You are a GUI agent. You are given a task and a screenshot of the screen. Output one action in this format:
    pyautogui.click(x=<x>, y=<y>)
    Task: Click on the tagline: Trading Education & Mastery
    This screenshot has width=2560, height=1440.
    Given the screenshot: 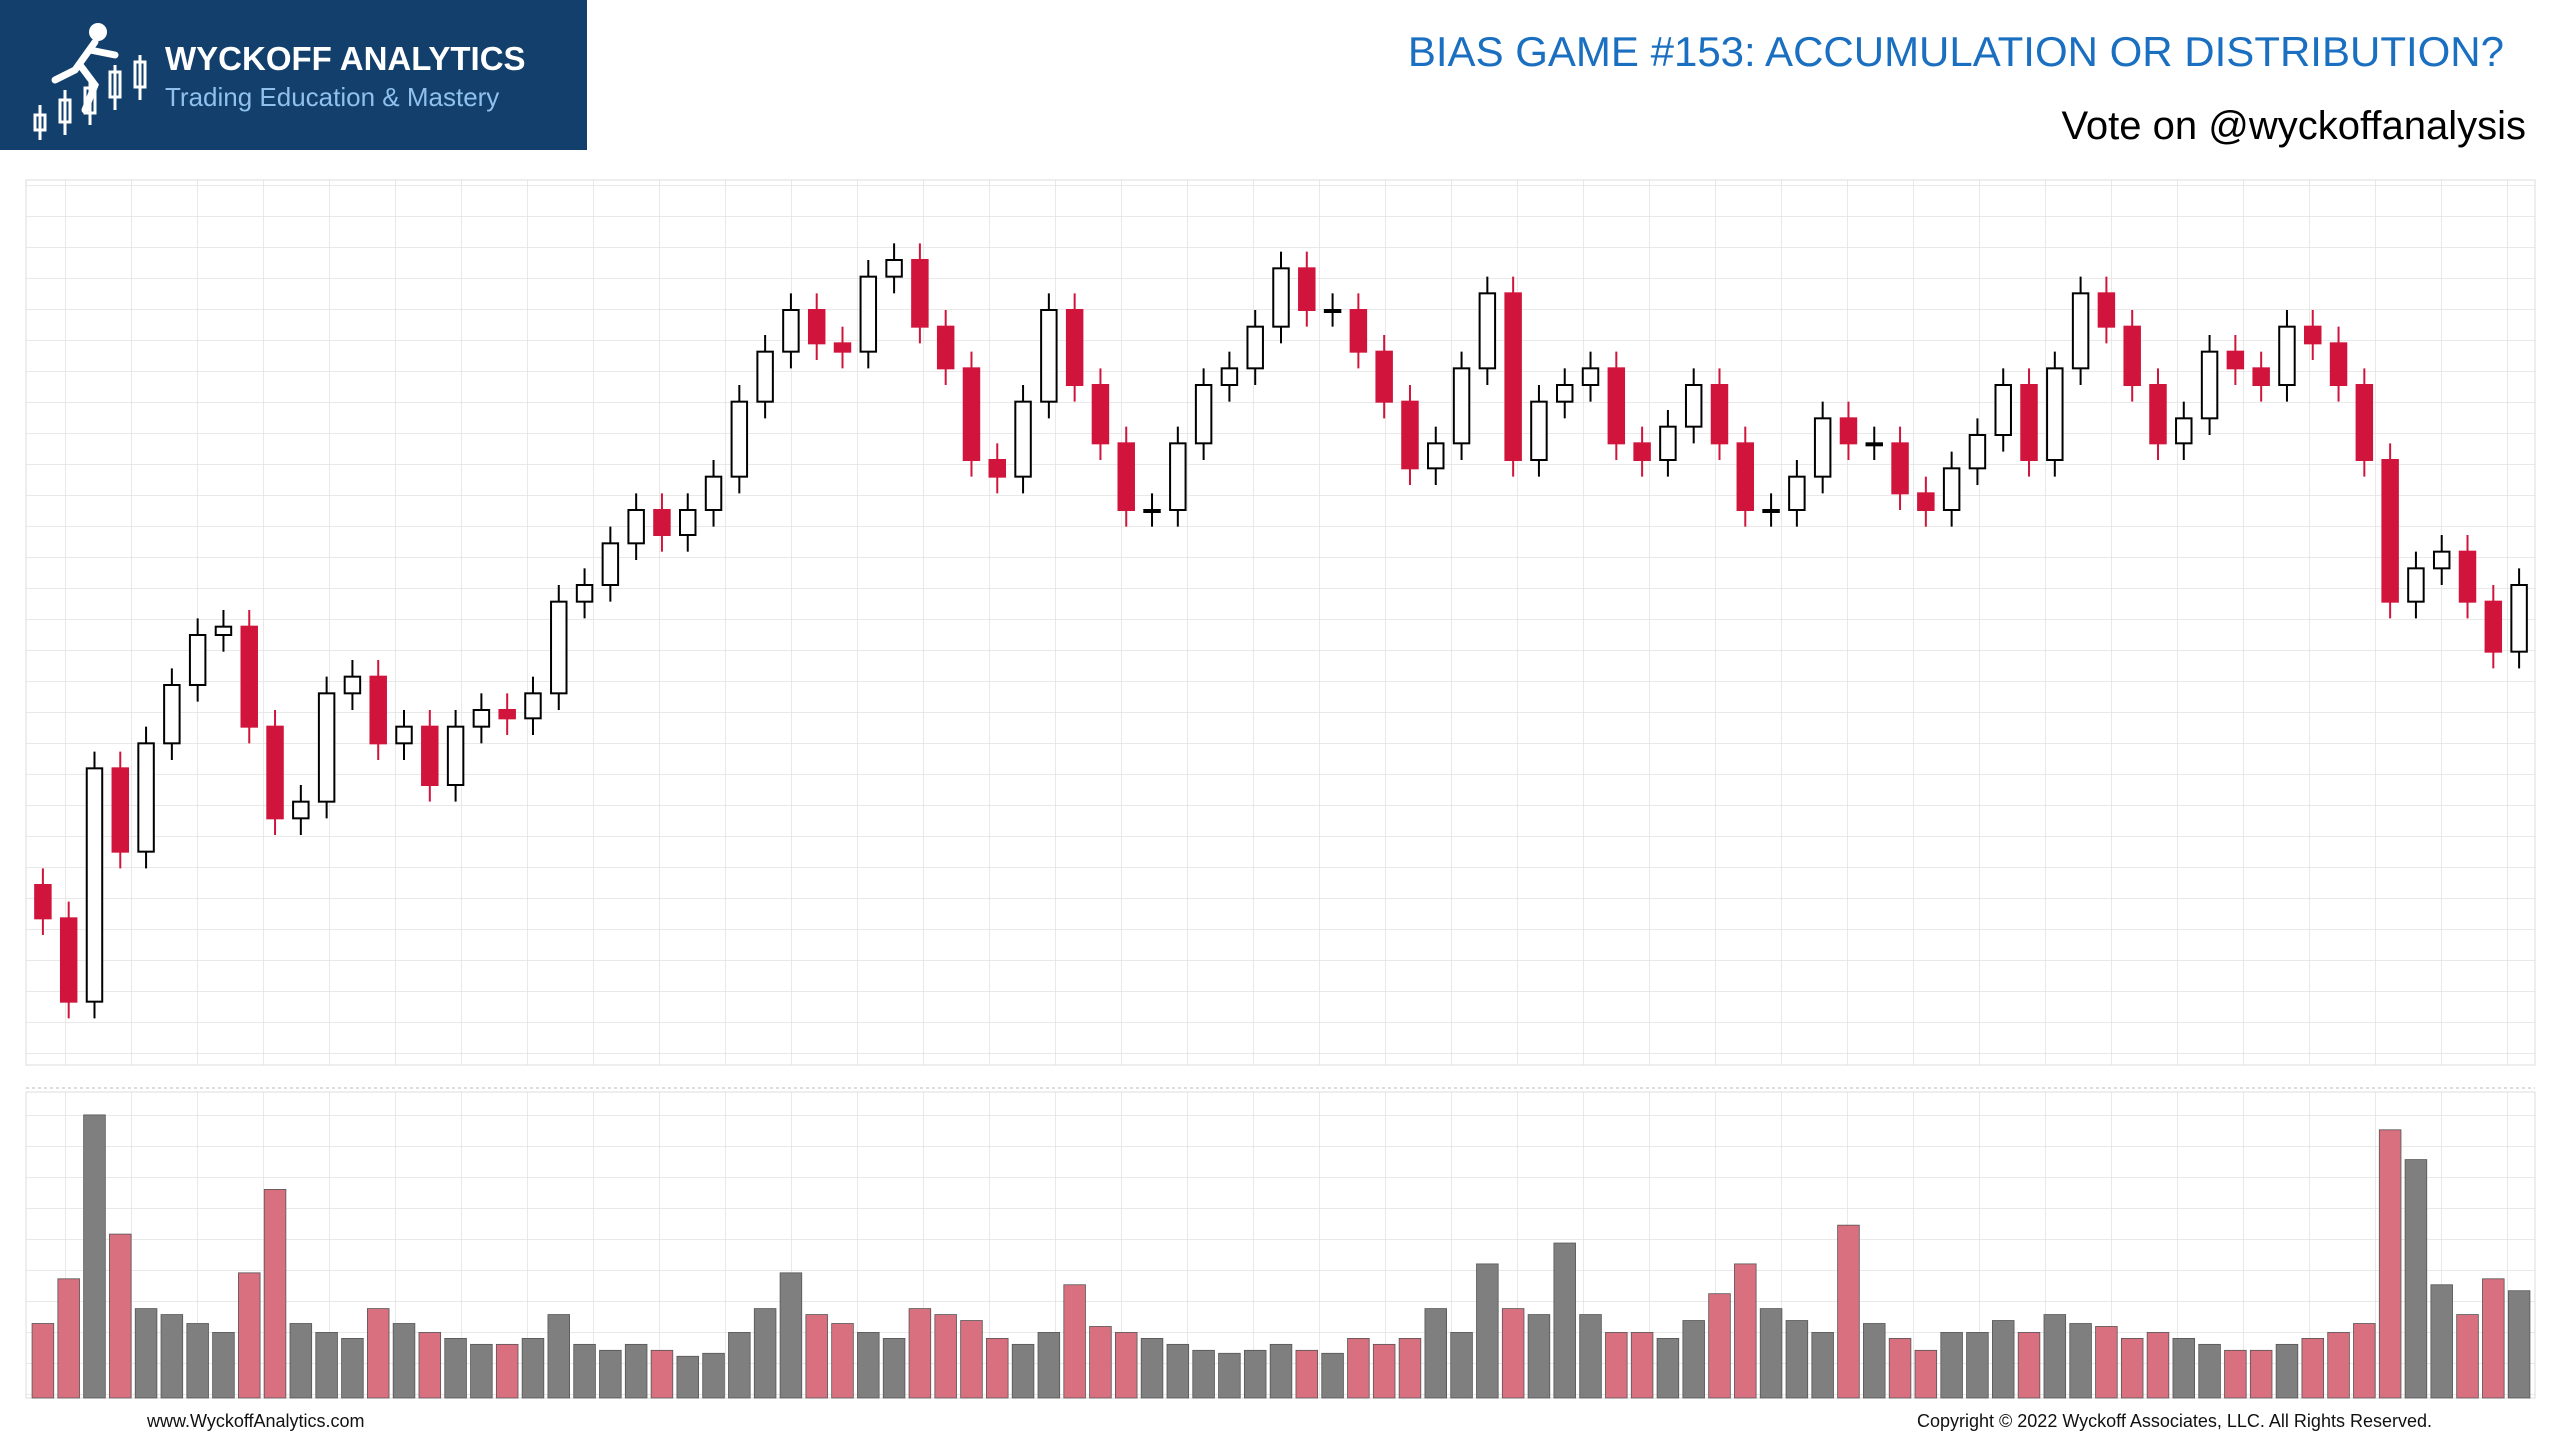 What is the action you would take?
    pyautogui.click(x=332, y=97)
    